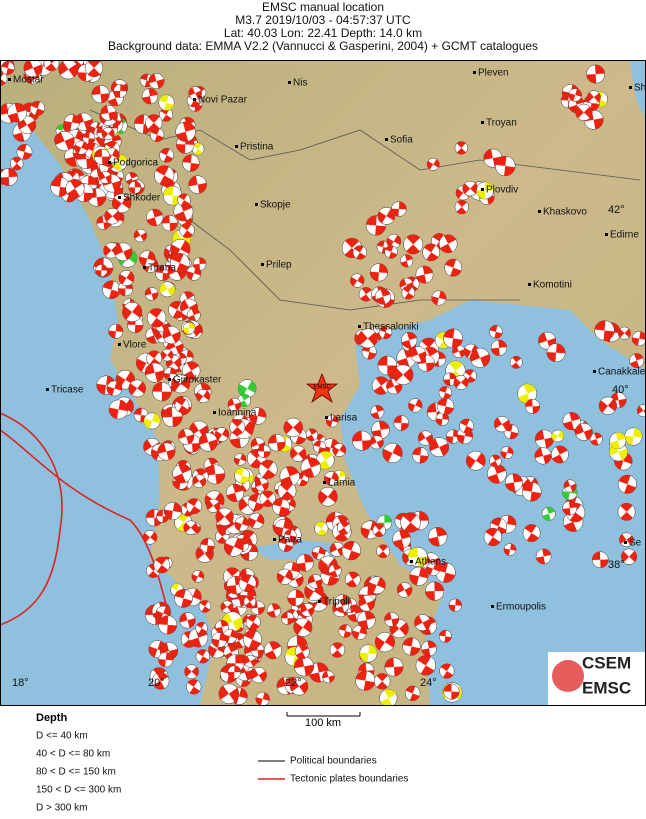  What do you see at coordinates (552, 285) in the screenshot?
I see `city-label: Komotini` at bounding box center [552, 285].